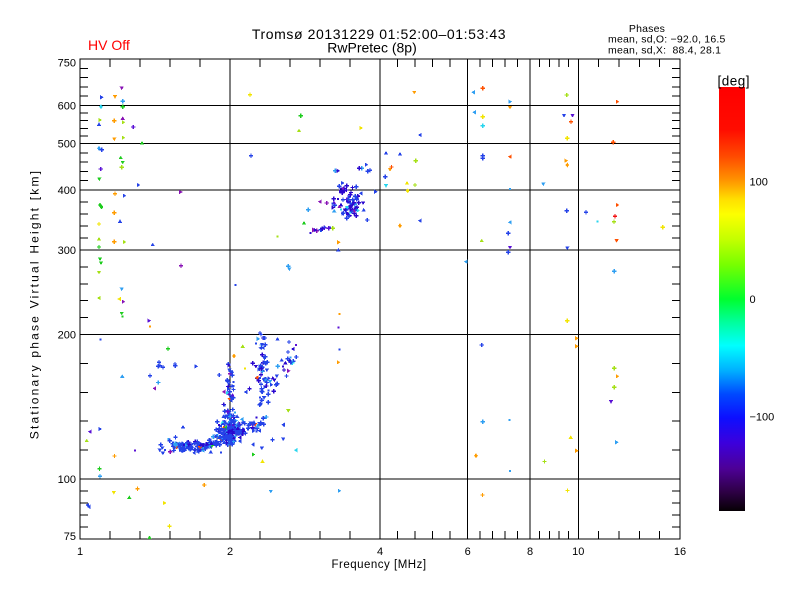 Image resolution: width=800 pixels, height=605 pixels. I want to click on svg-text: 2, so click(230, 552).